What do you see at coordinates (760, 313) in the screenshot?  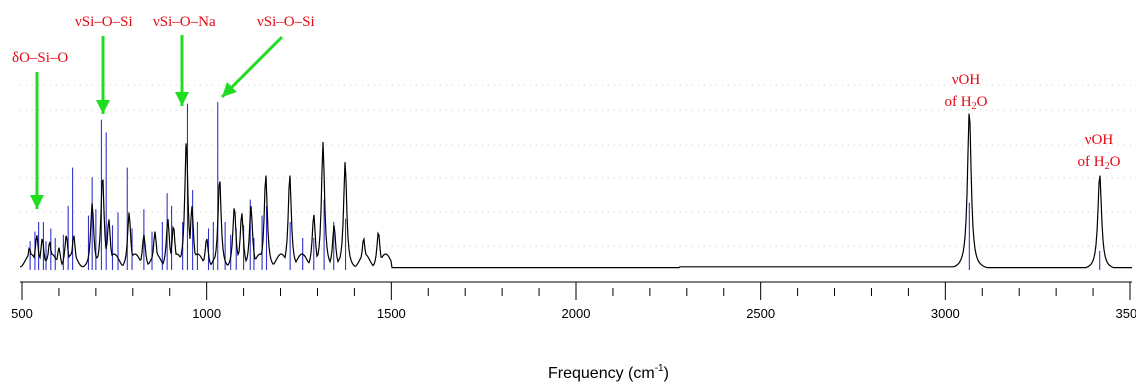 I see `tick-label: 2500` at bounding box center [760, 313].